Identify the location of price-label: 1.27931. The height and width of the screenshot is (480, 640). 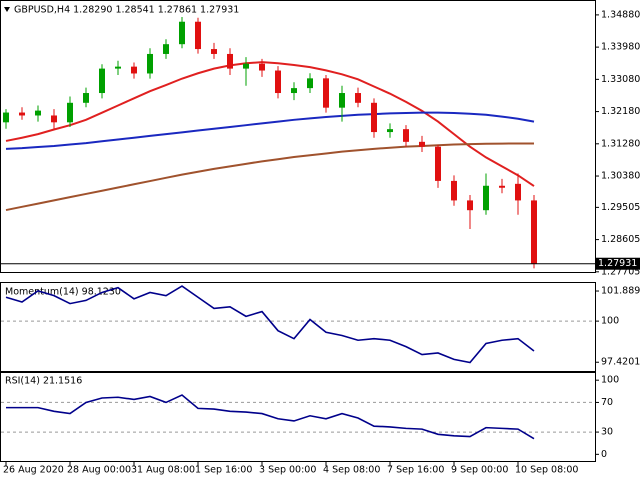
(617, 263).